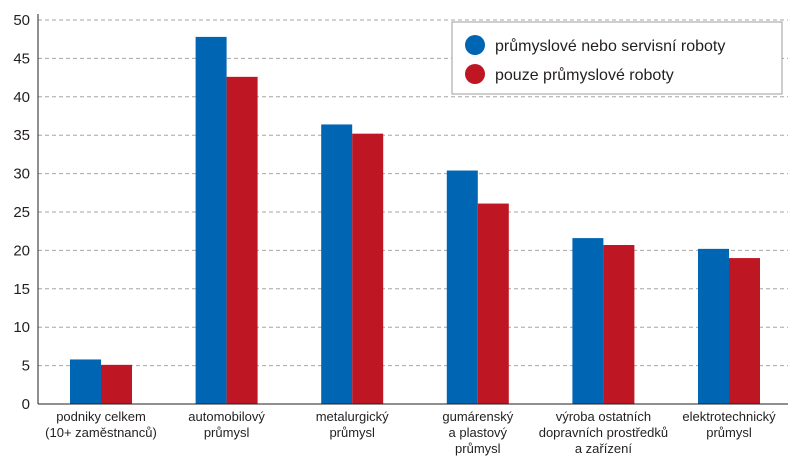  What do you see at coordinates (26, 366) in the screenshot?
I see `y-tick-label: 5` at bounding box center [26, 366].